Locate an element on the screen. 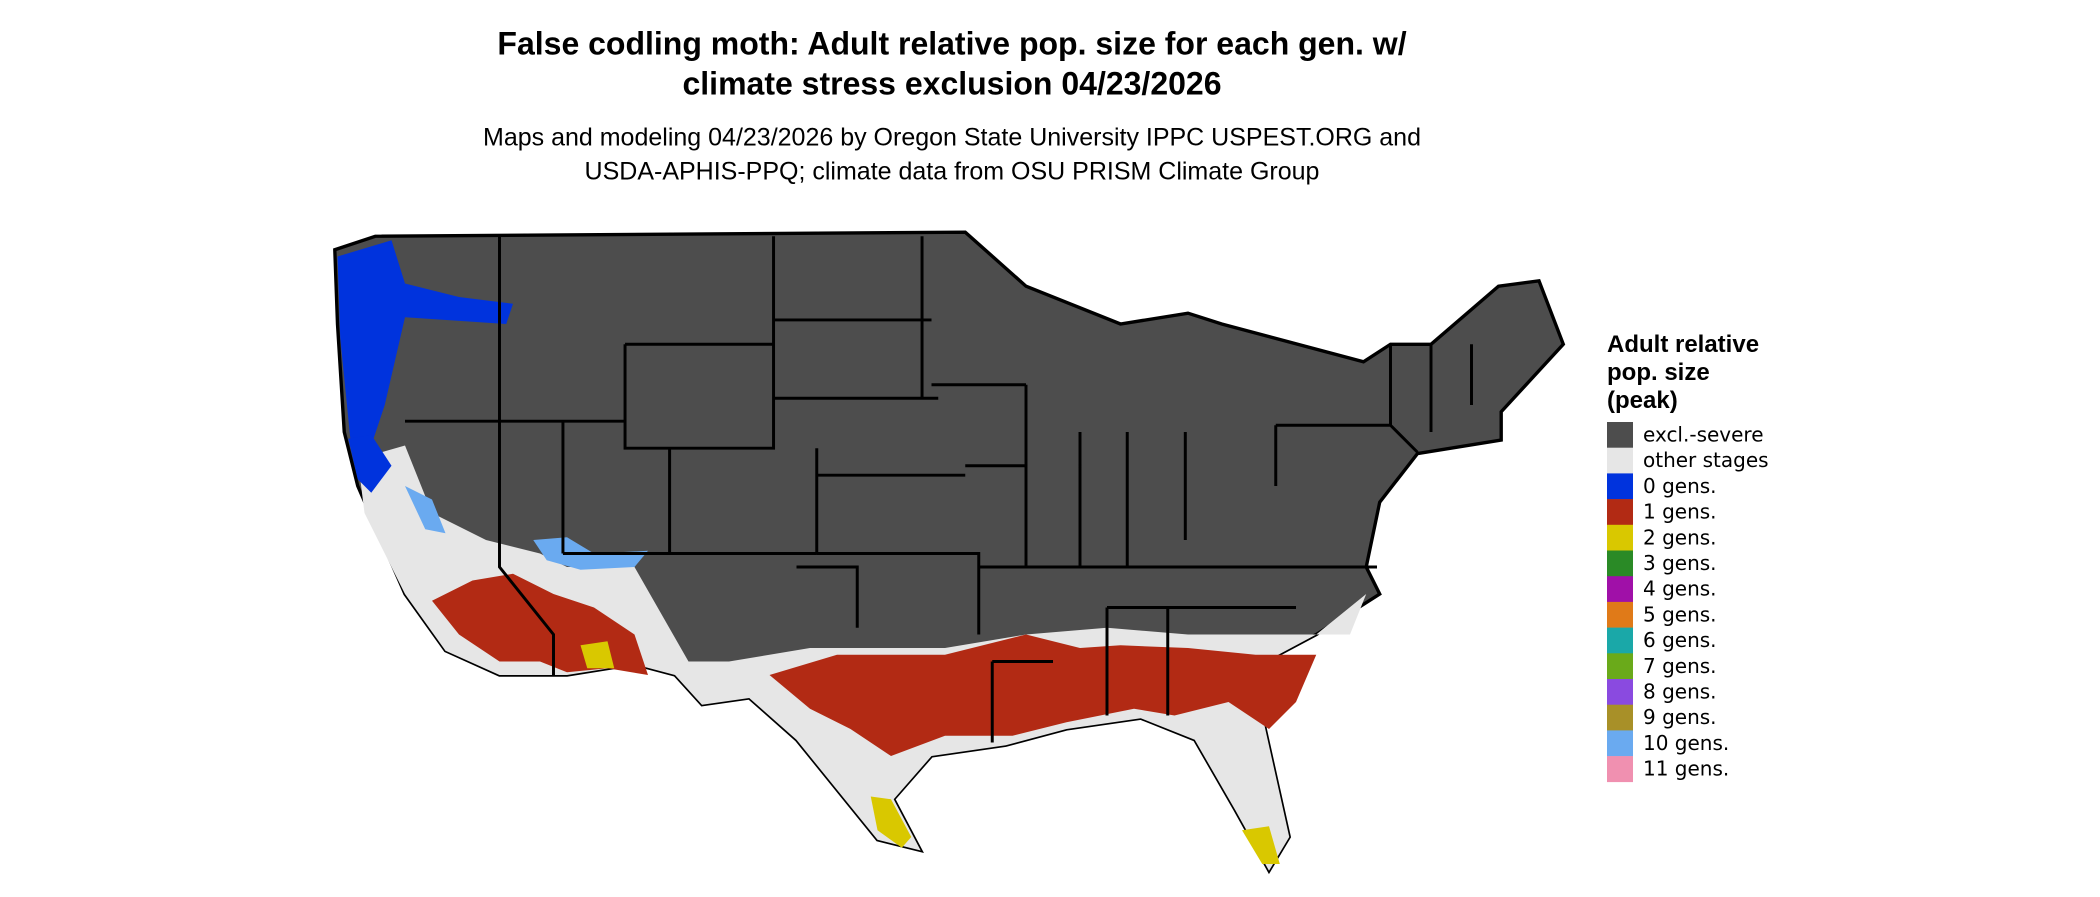  legend-label: excl.-severe is located at coordinates (1703, 435).